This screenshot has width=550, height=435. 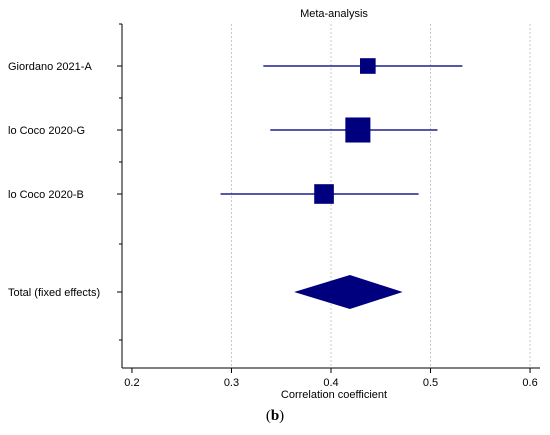 What do you see at coordinates (54, 293) in the screenshot?
I see `pooled-label: Total (fixed effects)` at bounding box center [54, 293].